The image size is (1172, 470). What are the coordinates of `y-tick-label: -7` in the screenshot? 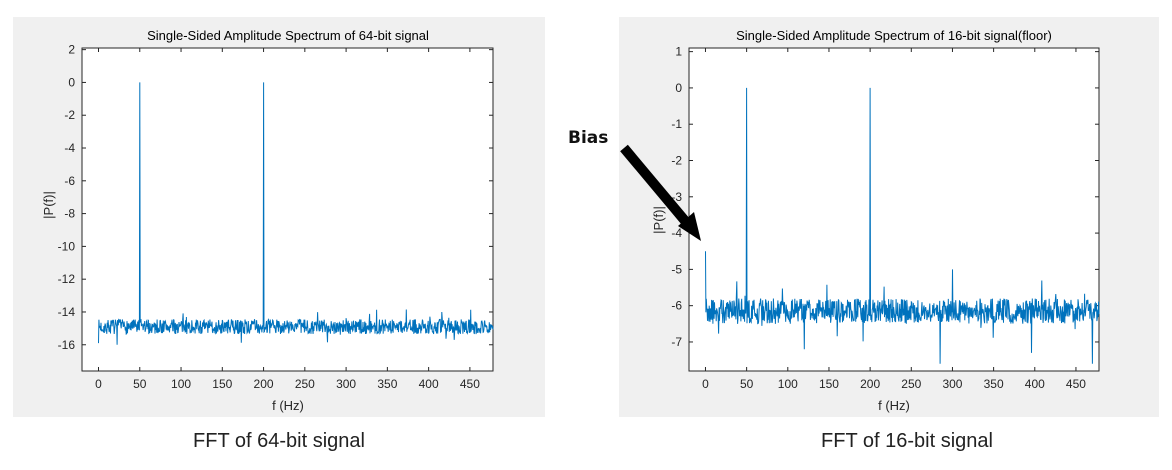 It's located at (676, 342).